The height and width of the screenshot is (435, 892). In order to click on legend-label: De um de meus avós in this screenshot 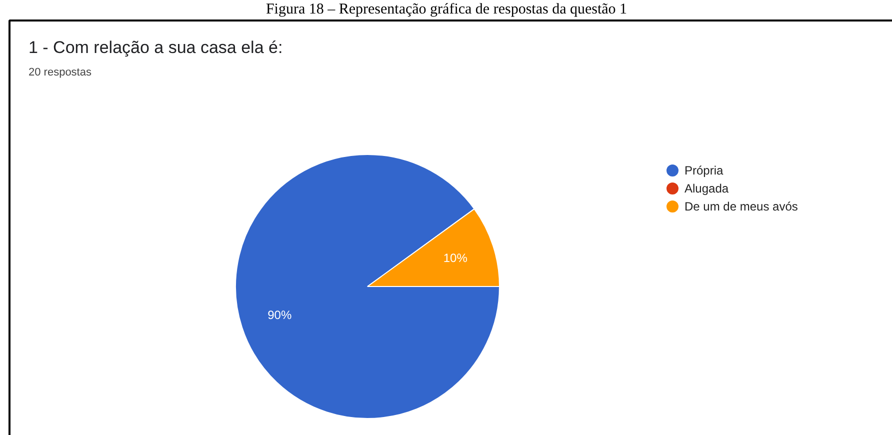, I will do `click(741, 207)`.